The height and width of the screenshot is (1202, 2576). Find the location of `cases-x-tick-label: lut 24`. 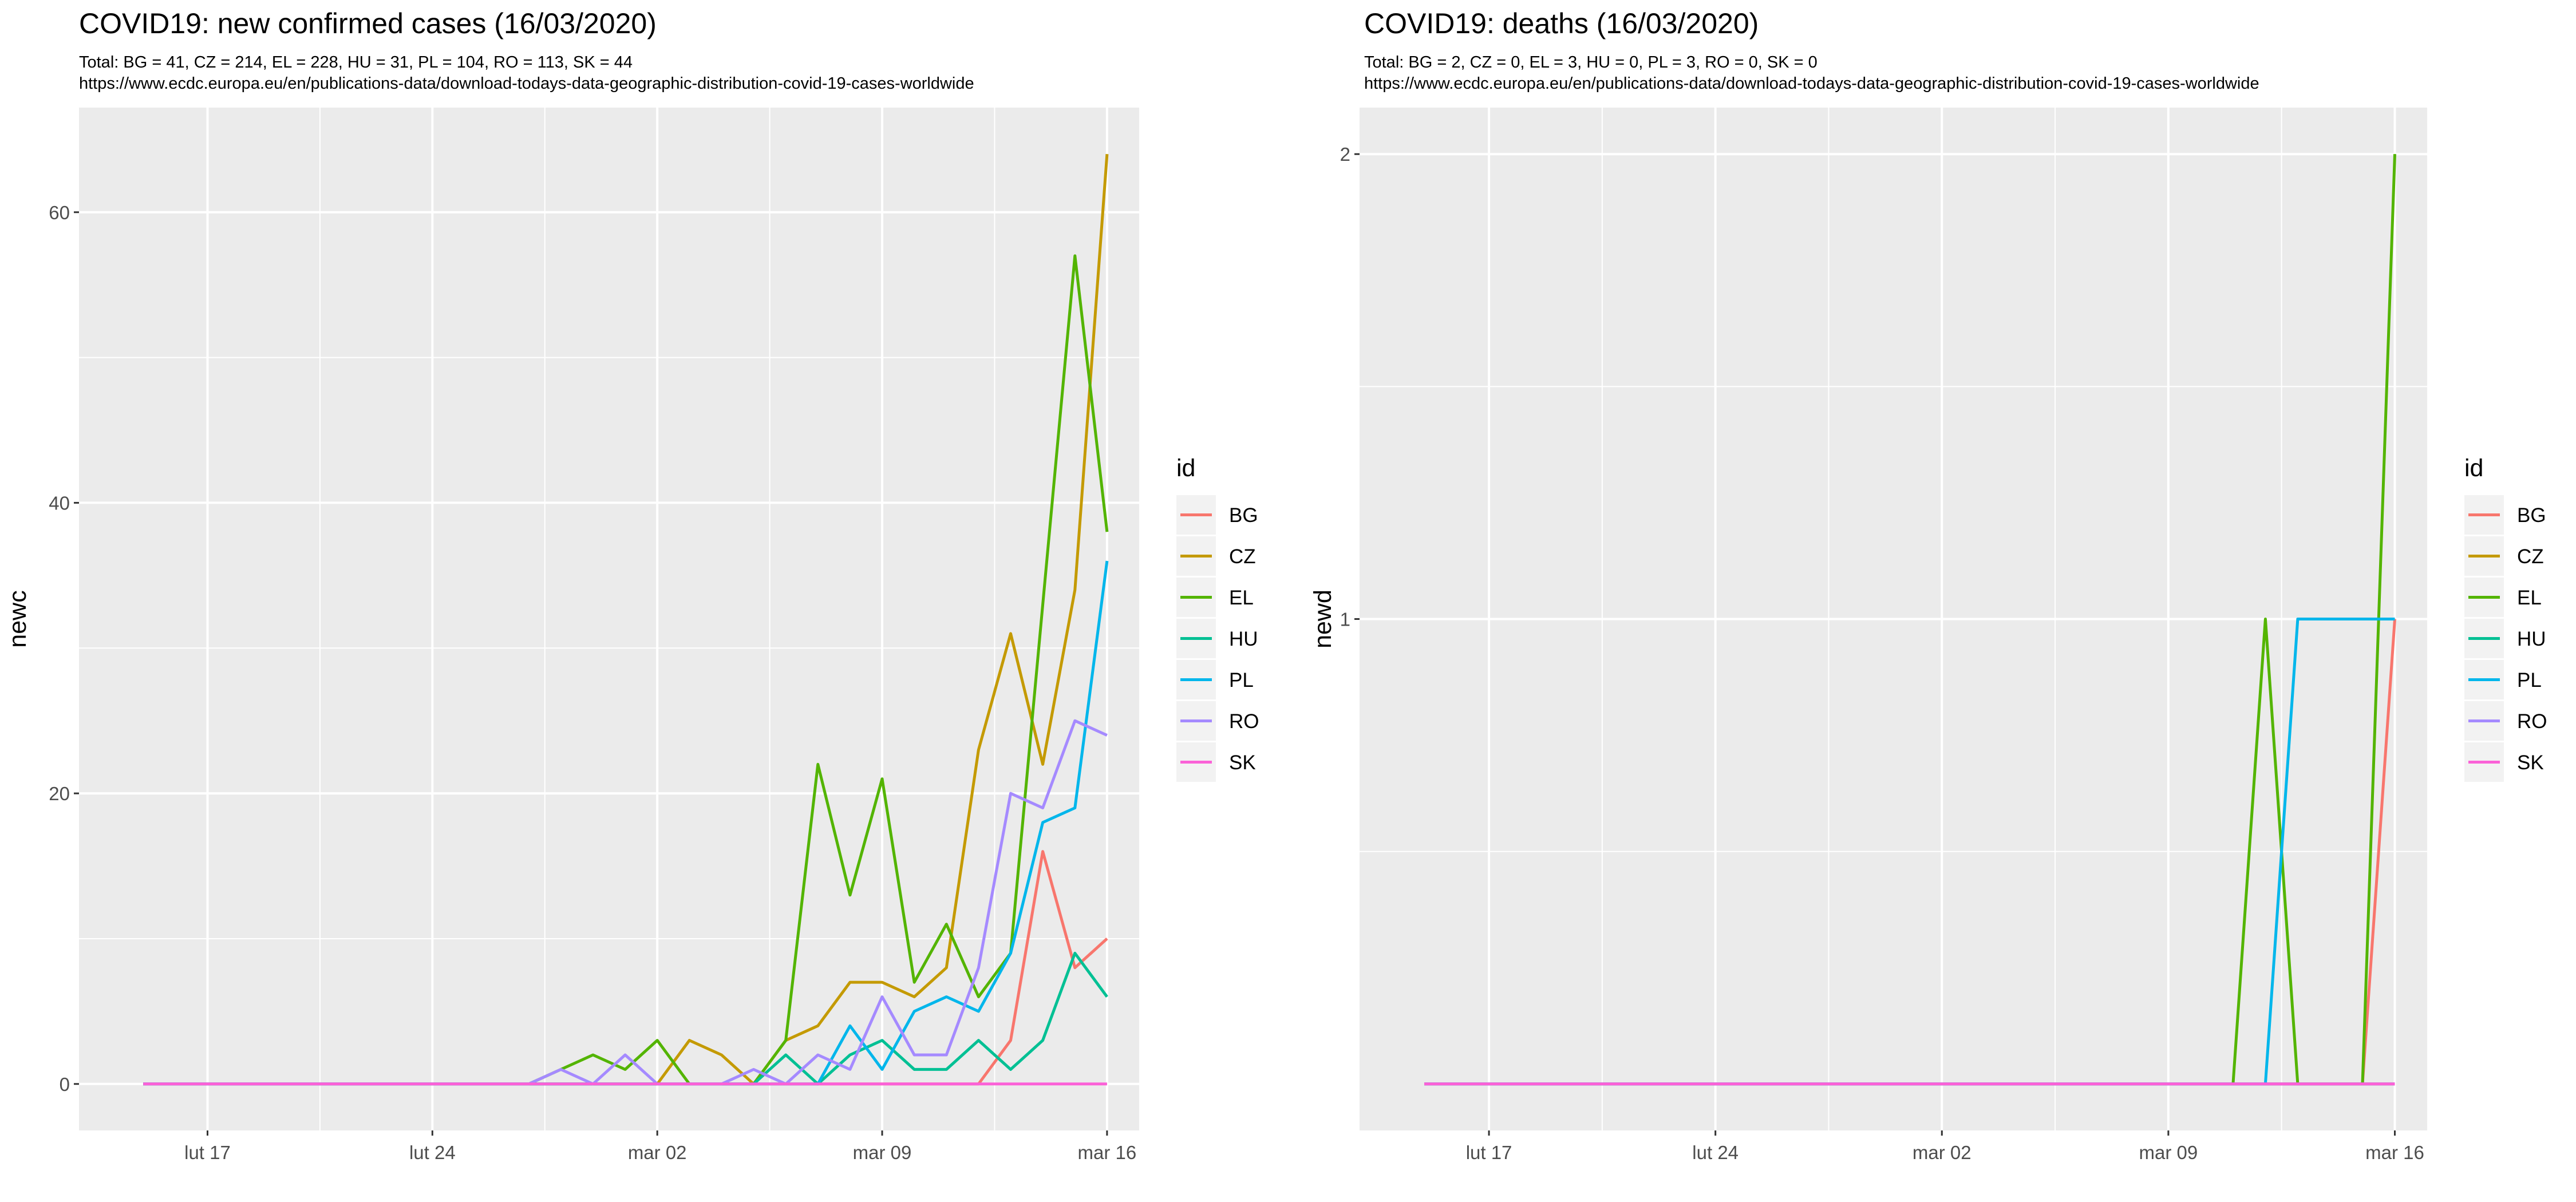

cases-x-tick-label: lut 24 is located at coordinates (432, 1152).